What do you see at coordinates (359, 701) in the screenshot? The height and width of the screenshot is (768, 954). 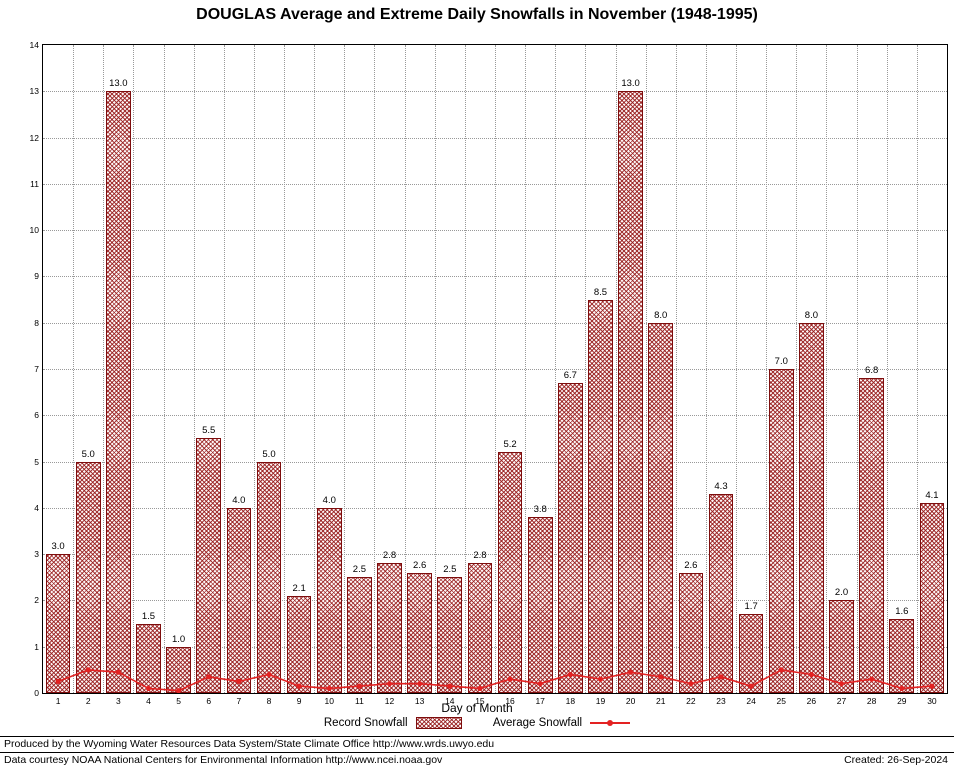 I see `x-tick-label: 11` at bounding box center [359, 701].